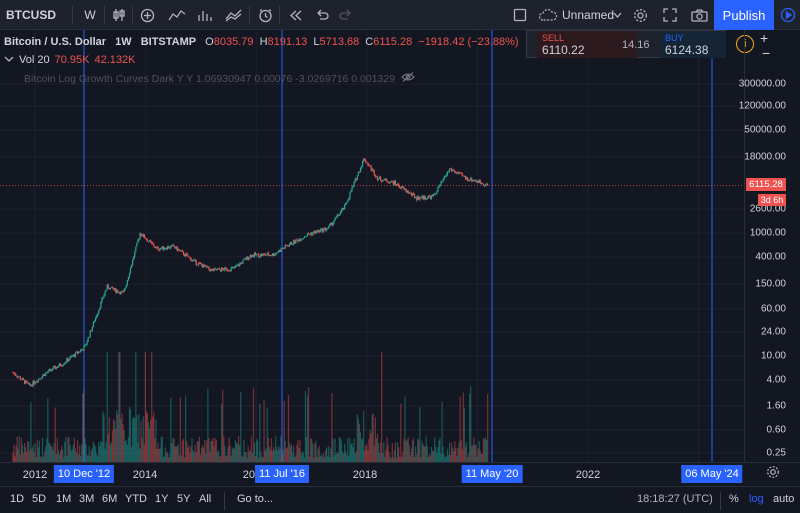  Describe the element at coordinates (587, 44) in the screenshot. I see `sell-button: SELL 6110.22` at that location.